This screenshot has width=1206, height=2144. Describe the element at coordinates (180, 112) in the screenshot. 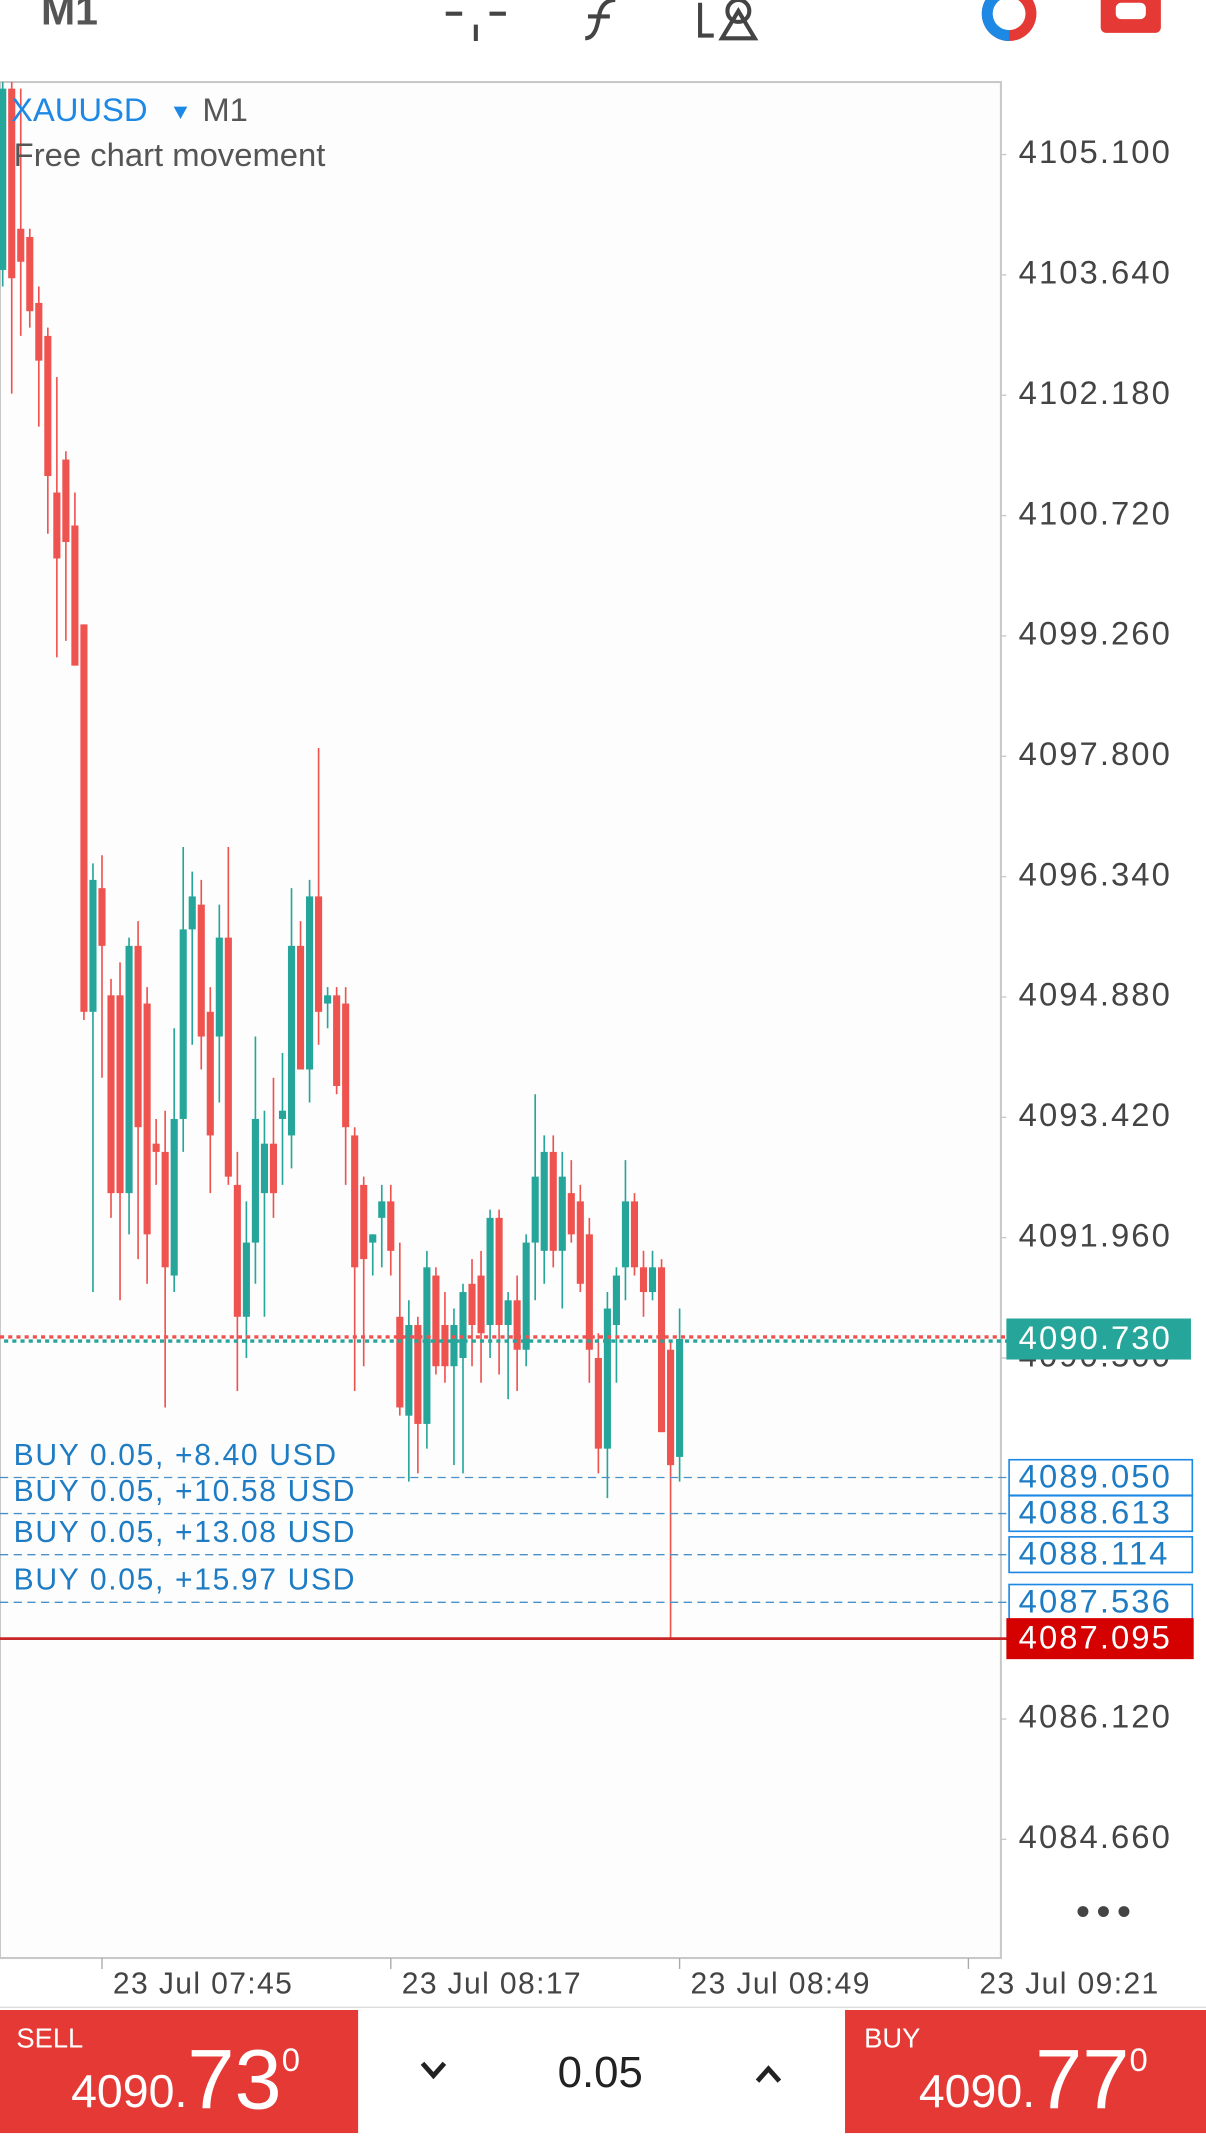

I see `symbol-dropdown-icon` at that location.